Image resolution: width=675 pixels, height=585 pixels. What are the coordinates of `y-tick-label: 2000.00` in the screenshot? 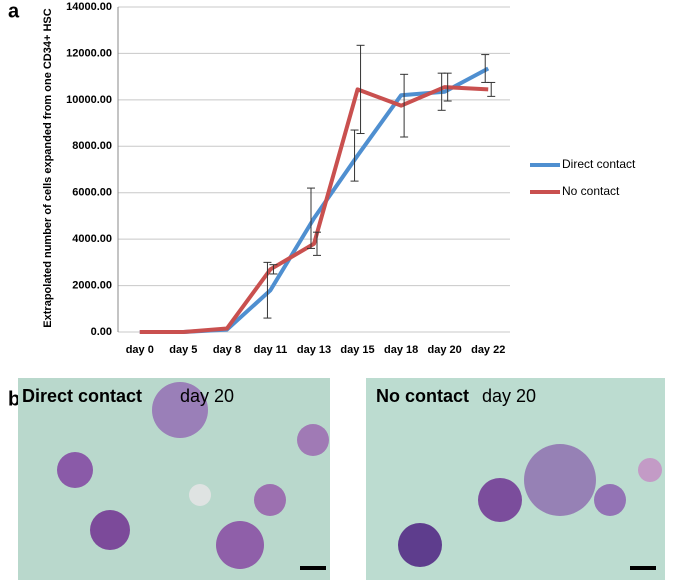 It's located at (92, 285).